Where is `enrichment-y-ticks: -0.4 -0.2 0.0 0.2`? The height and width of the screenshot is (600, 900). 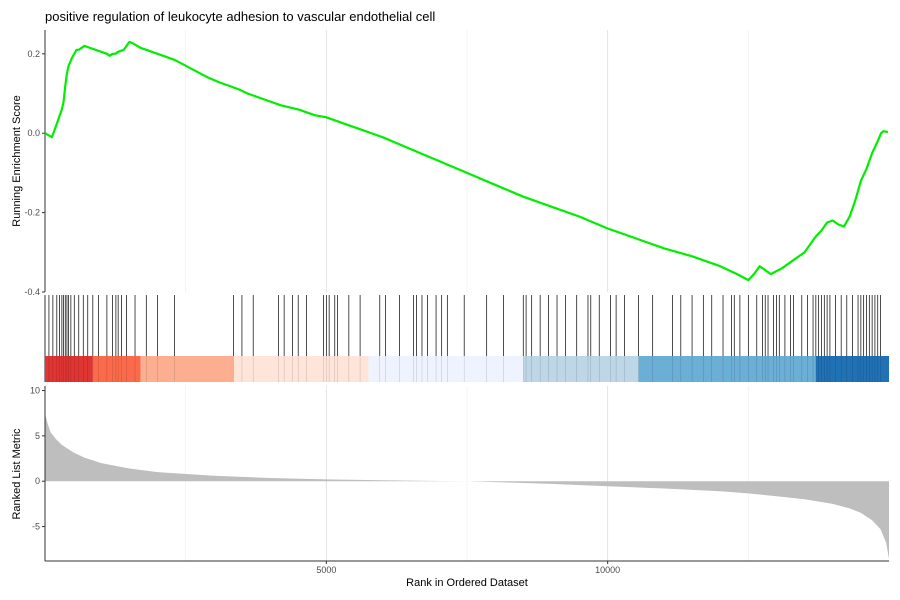 enrichment-y-ticks: -0.4 -0.2 0.0 0.2 is located at coordinates (34, 173).